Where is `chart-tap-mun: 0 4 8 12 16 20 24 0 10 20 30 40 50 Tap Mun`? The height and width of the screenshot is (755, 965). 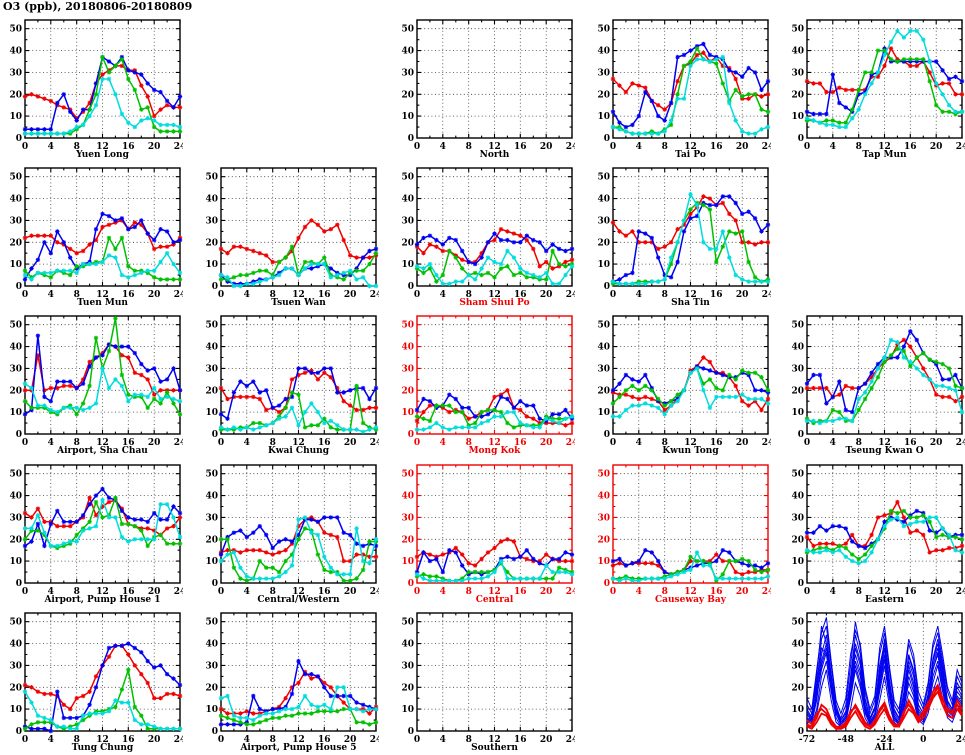
chart-tap-mun: 0 4 8 12 16 20 24 0 10 20 30 40 50 Tap Mun is located at coordinates (873, 85).